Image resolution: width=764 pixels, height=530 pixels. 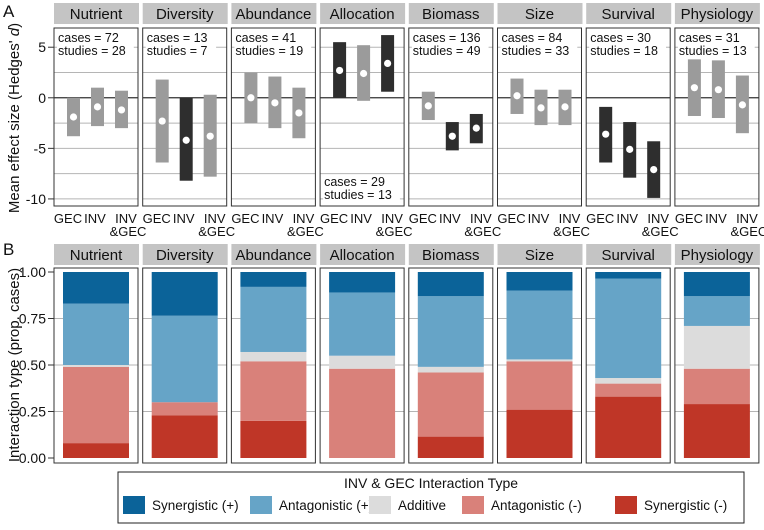 I want to click on cases-count: cases = 30, so click(x=620, y=38).